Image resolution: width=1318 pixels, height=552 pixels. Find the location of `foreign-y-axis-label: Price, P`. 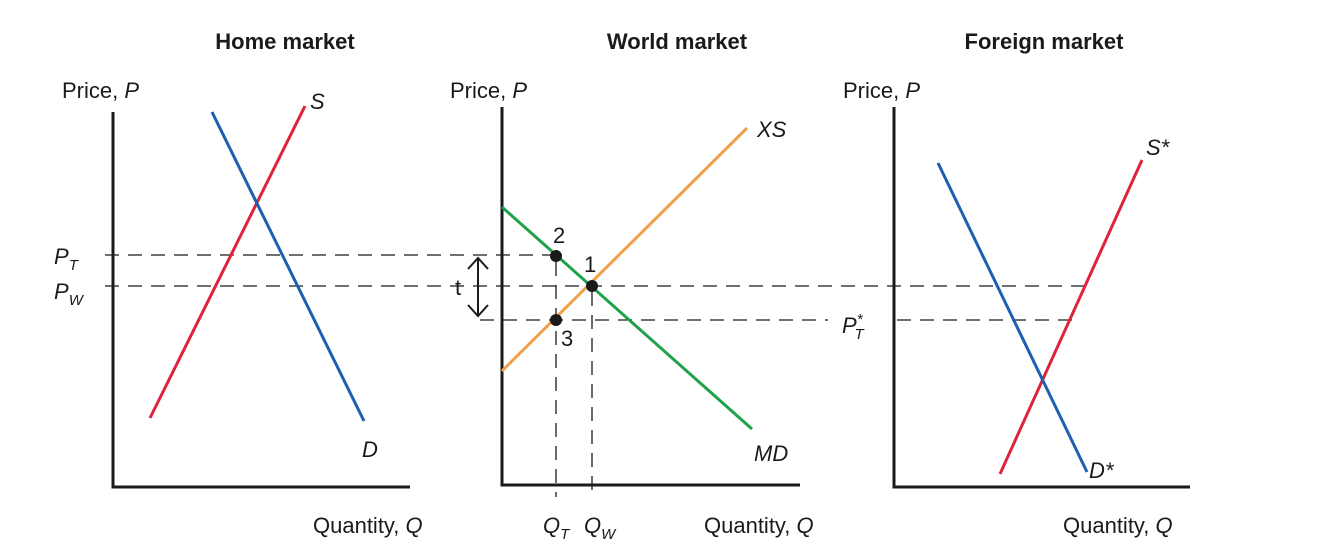

foreign-y-axis-label: Price, P is located at coordinates (881, 90).